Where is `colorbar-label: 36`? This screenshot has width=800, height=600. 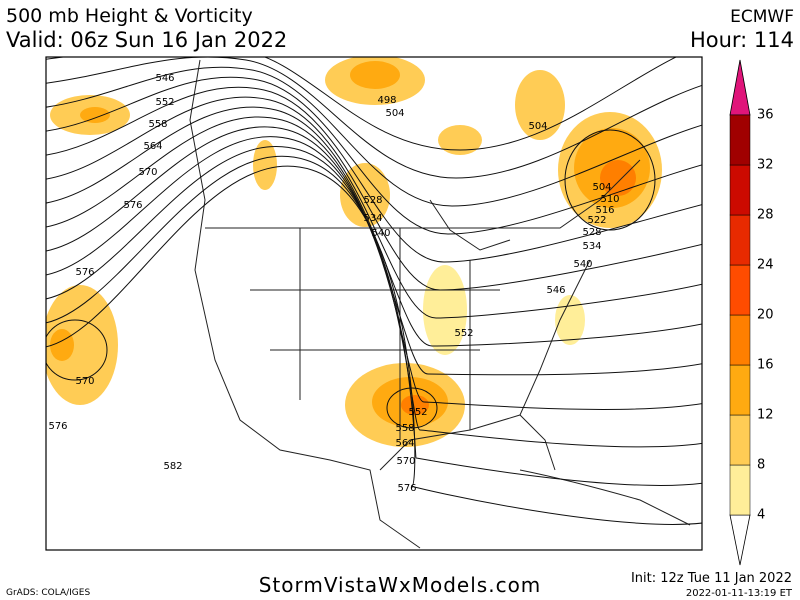
colorbar-label: 36 is located at coordinates (765, 115).